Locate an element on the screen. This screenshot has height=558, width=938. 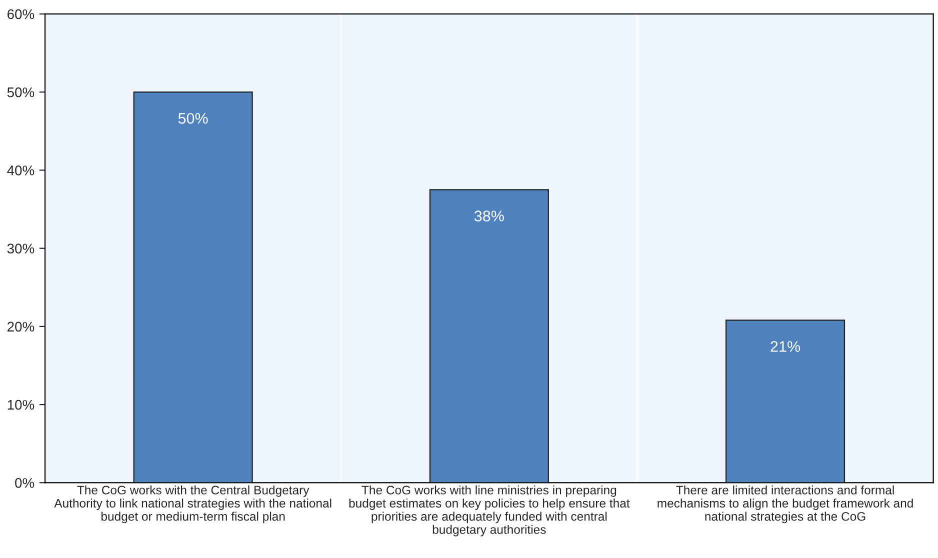
y-tick-label: 50% is located at coordinates (20, 92).